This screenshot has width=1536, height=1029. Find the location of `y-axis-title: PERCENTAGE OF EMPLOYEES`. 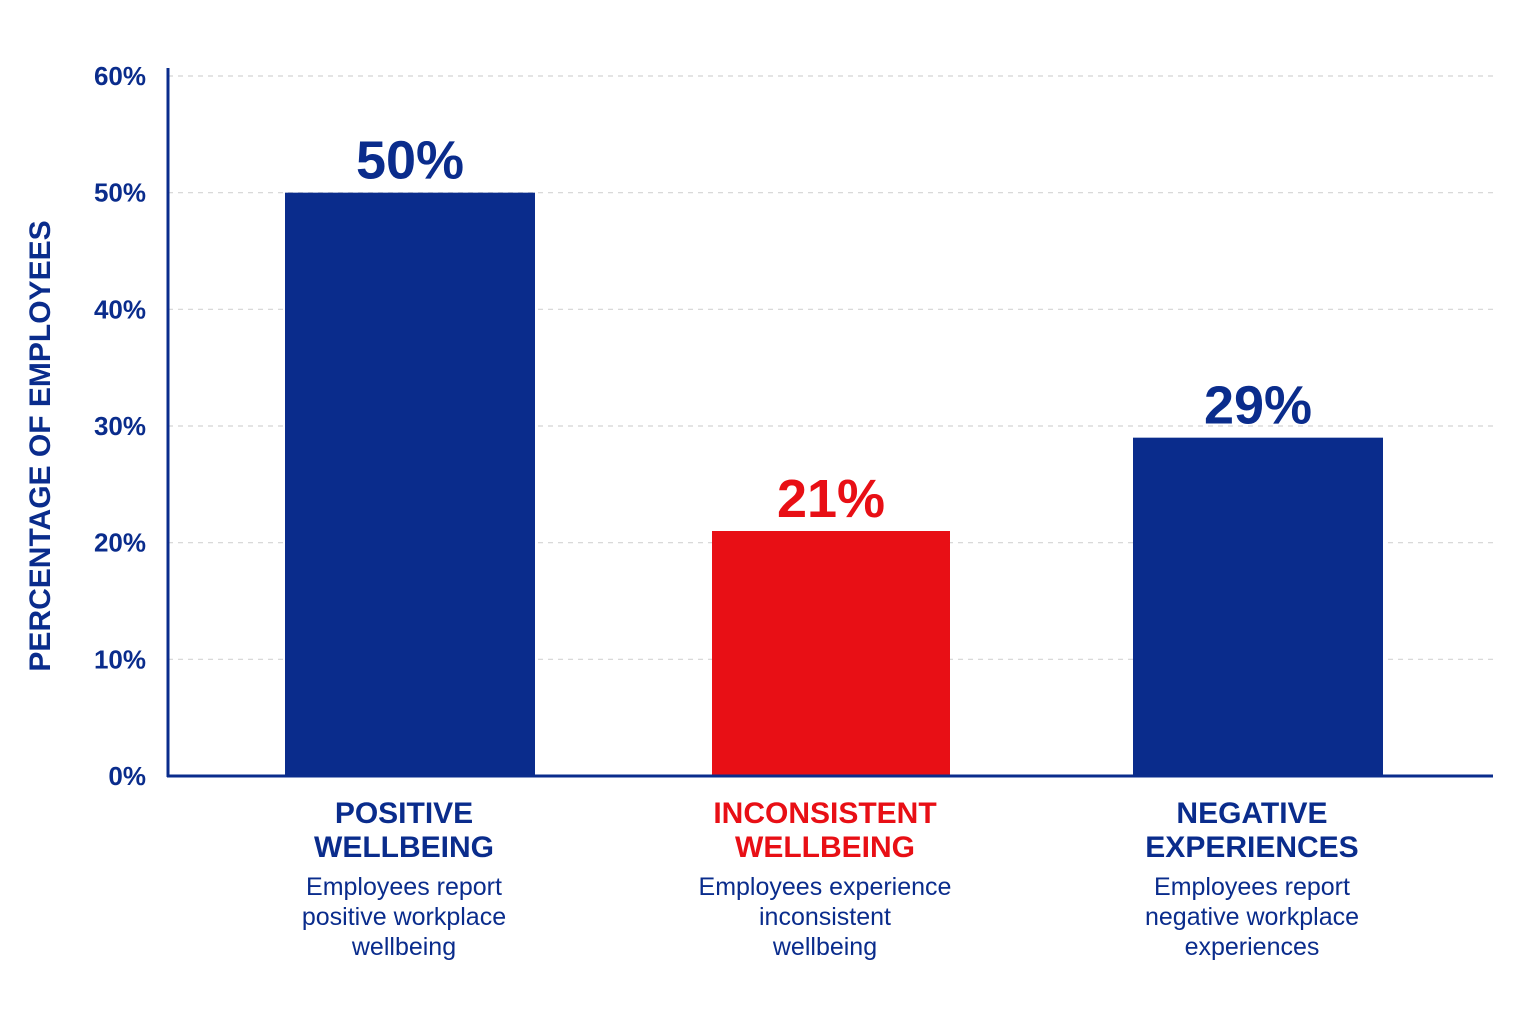

y-axis-title: PERCENTAGE OF EMPLOYEES is located at coordinates (40, 445).